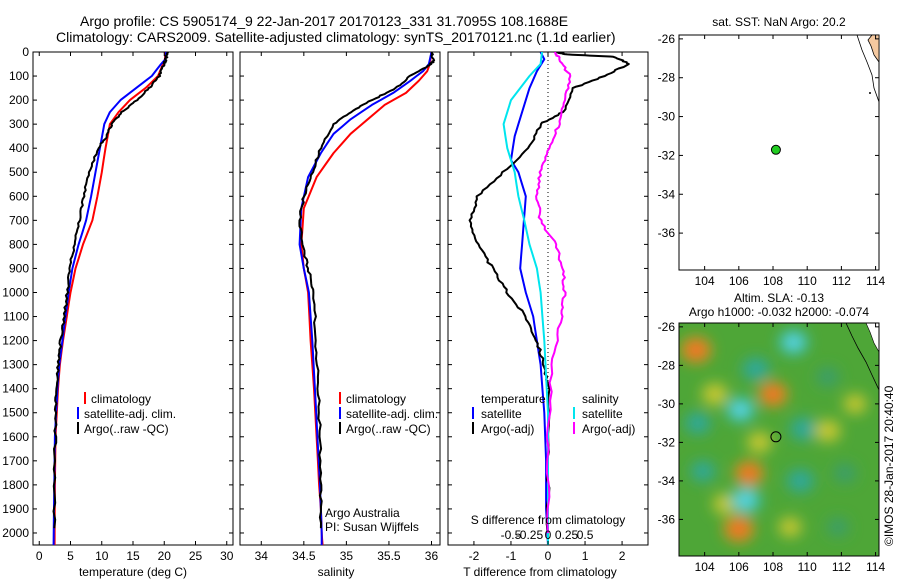 This screenshot has width=900, height=580. What do you see at coordinates (133, 572) in the screenshot?
I see `temperature-xlabel: temperature (deg C)` at bounding box center [133, 572].